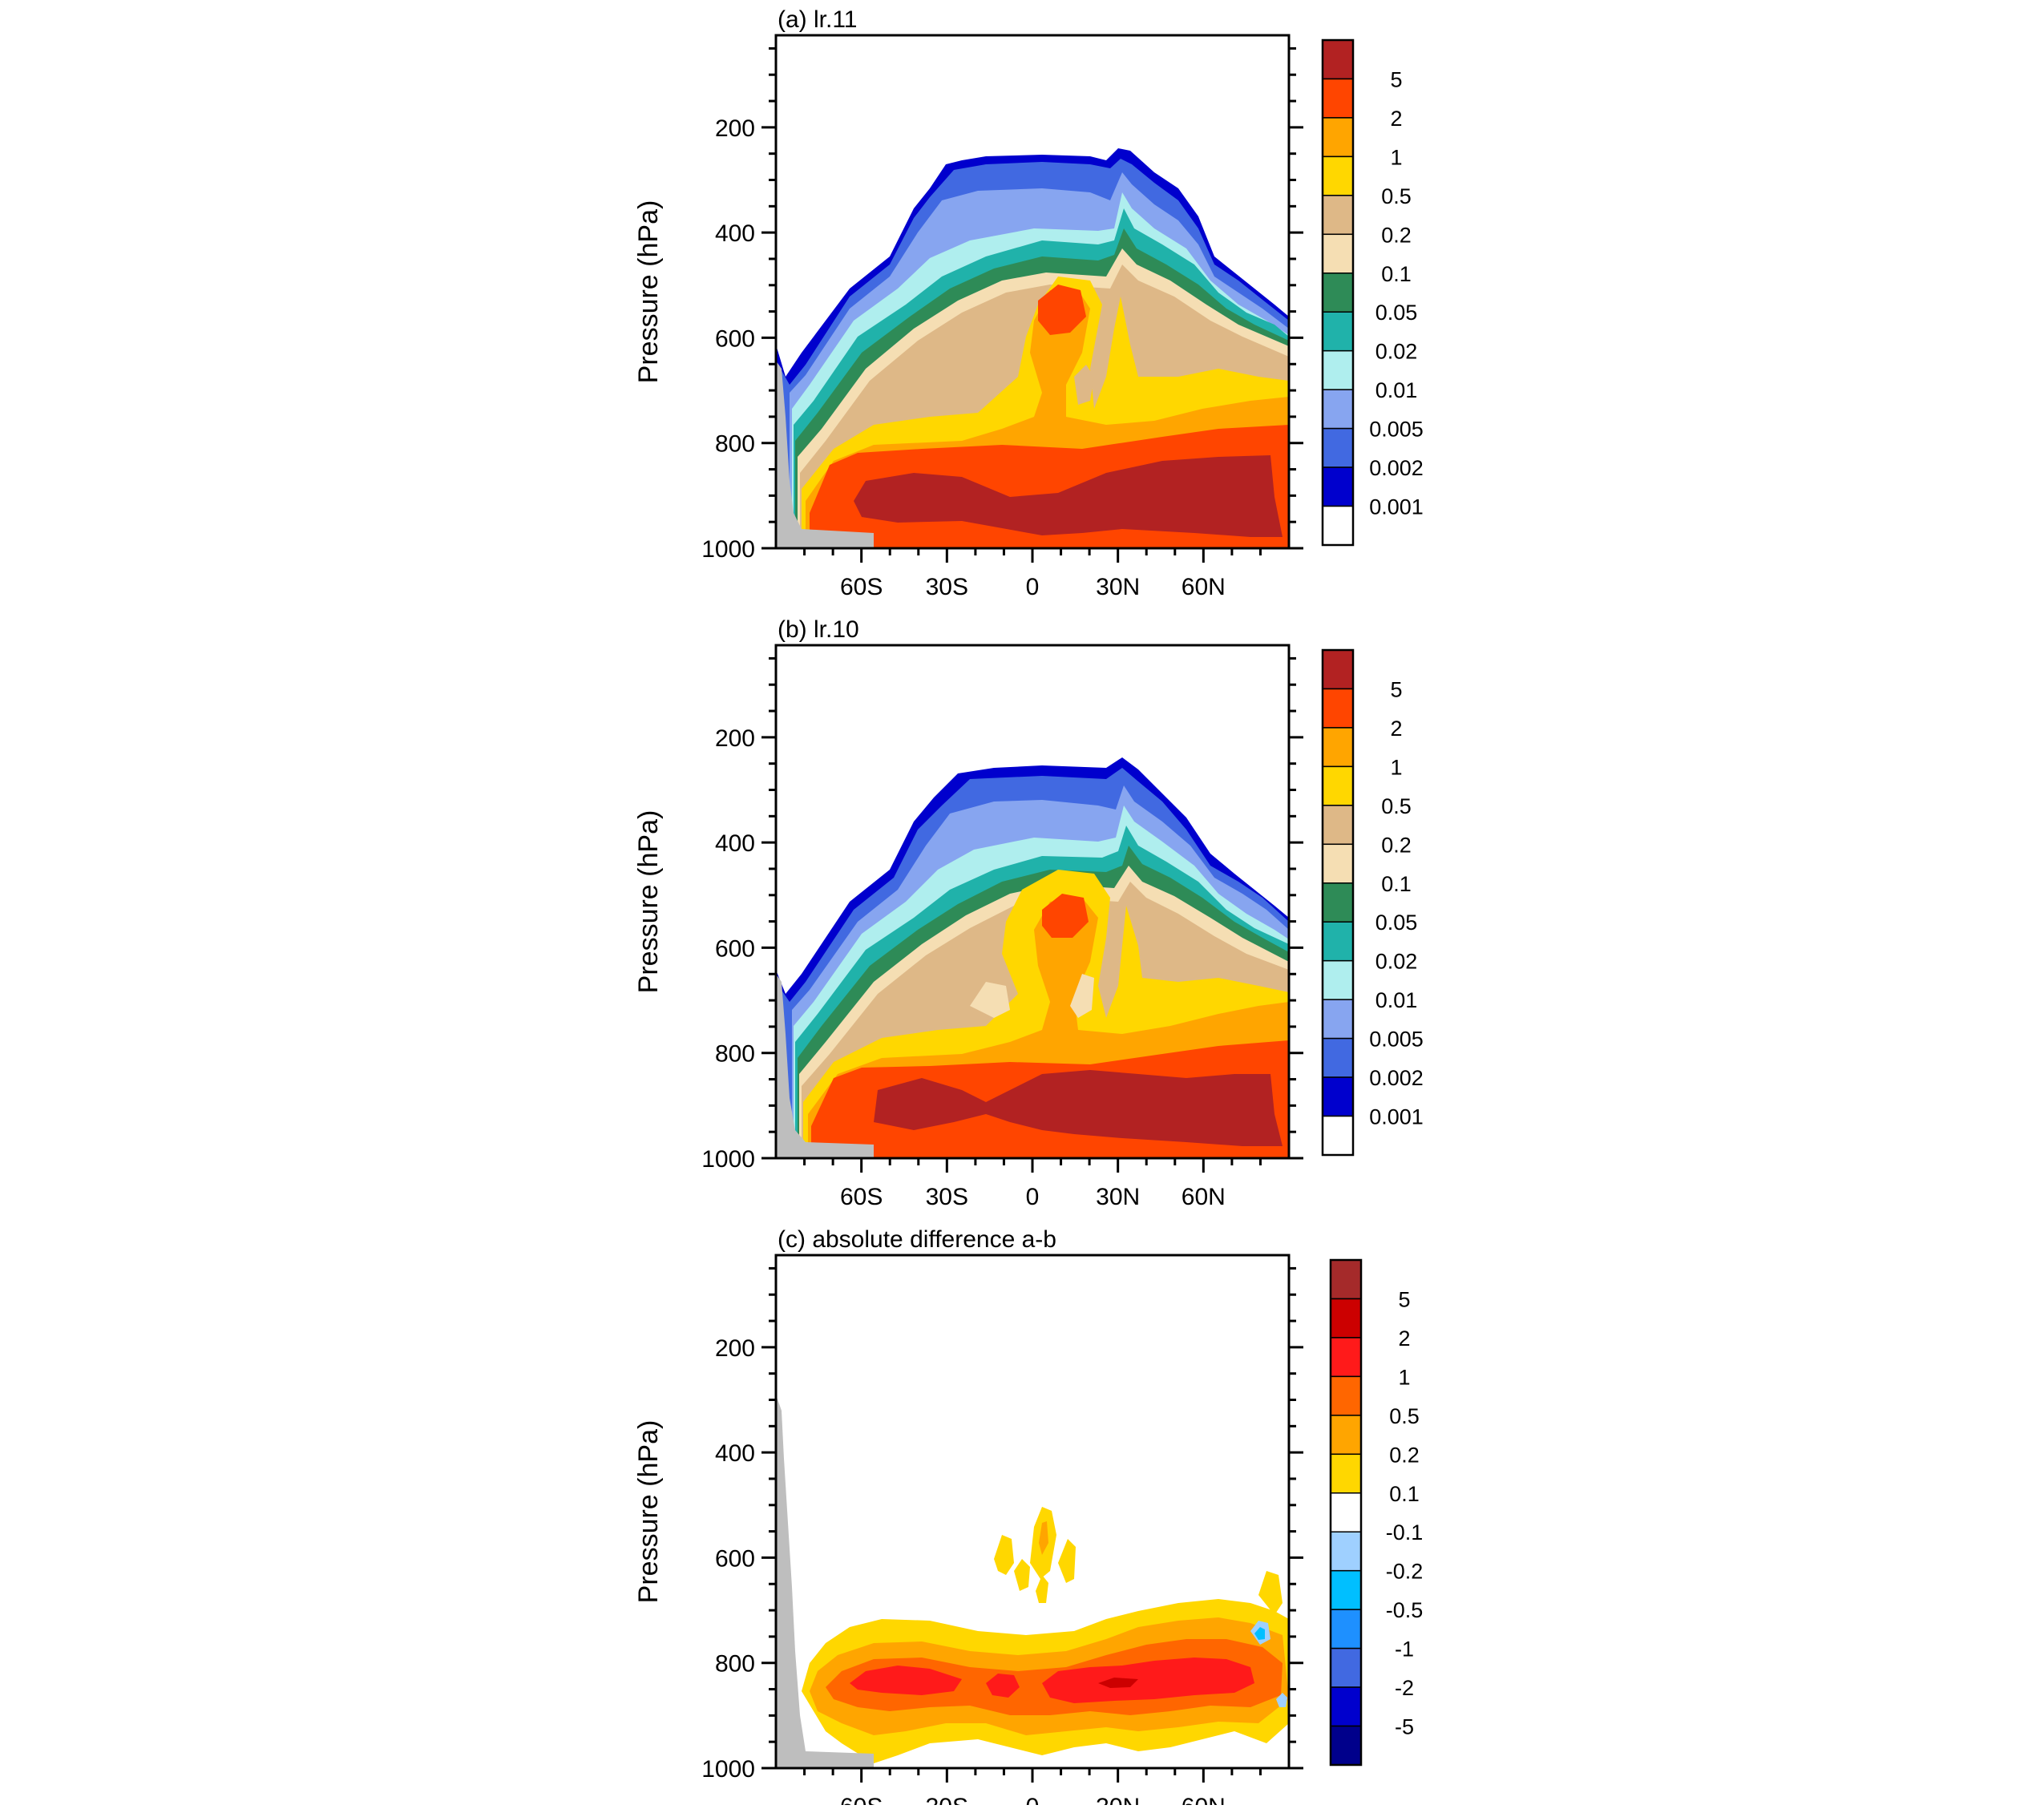 This screenshot has height=1809, width=2044. I want to click on panel-c-title: (c) absolute difference a-b, so click(917, 1240).